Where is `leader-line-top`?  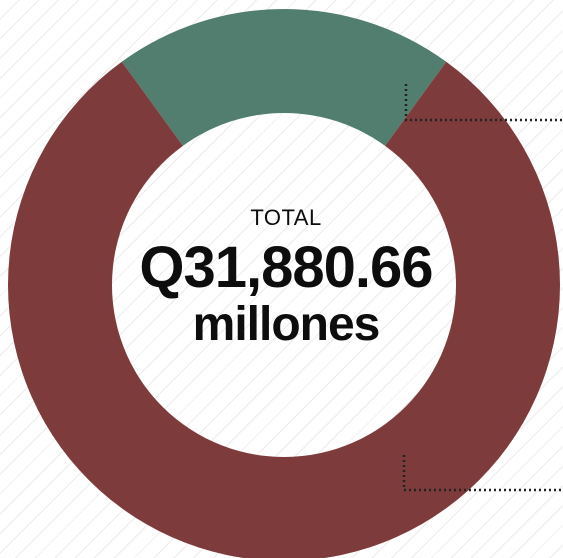 leader-line-top is located at coordinates (483, 103).